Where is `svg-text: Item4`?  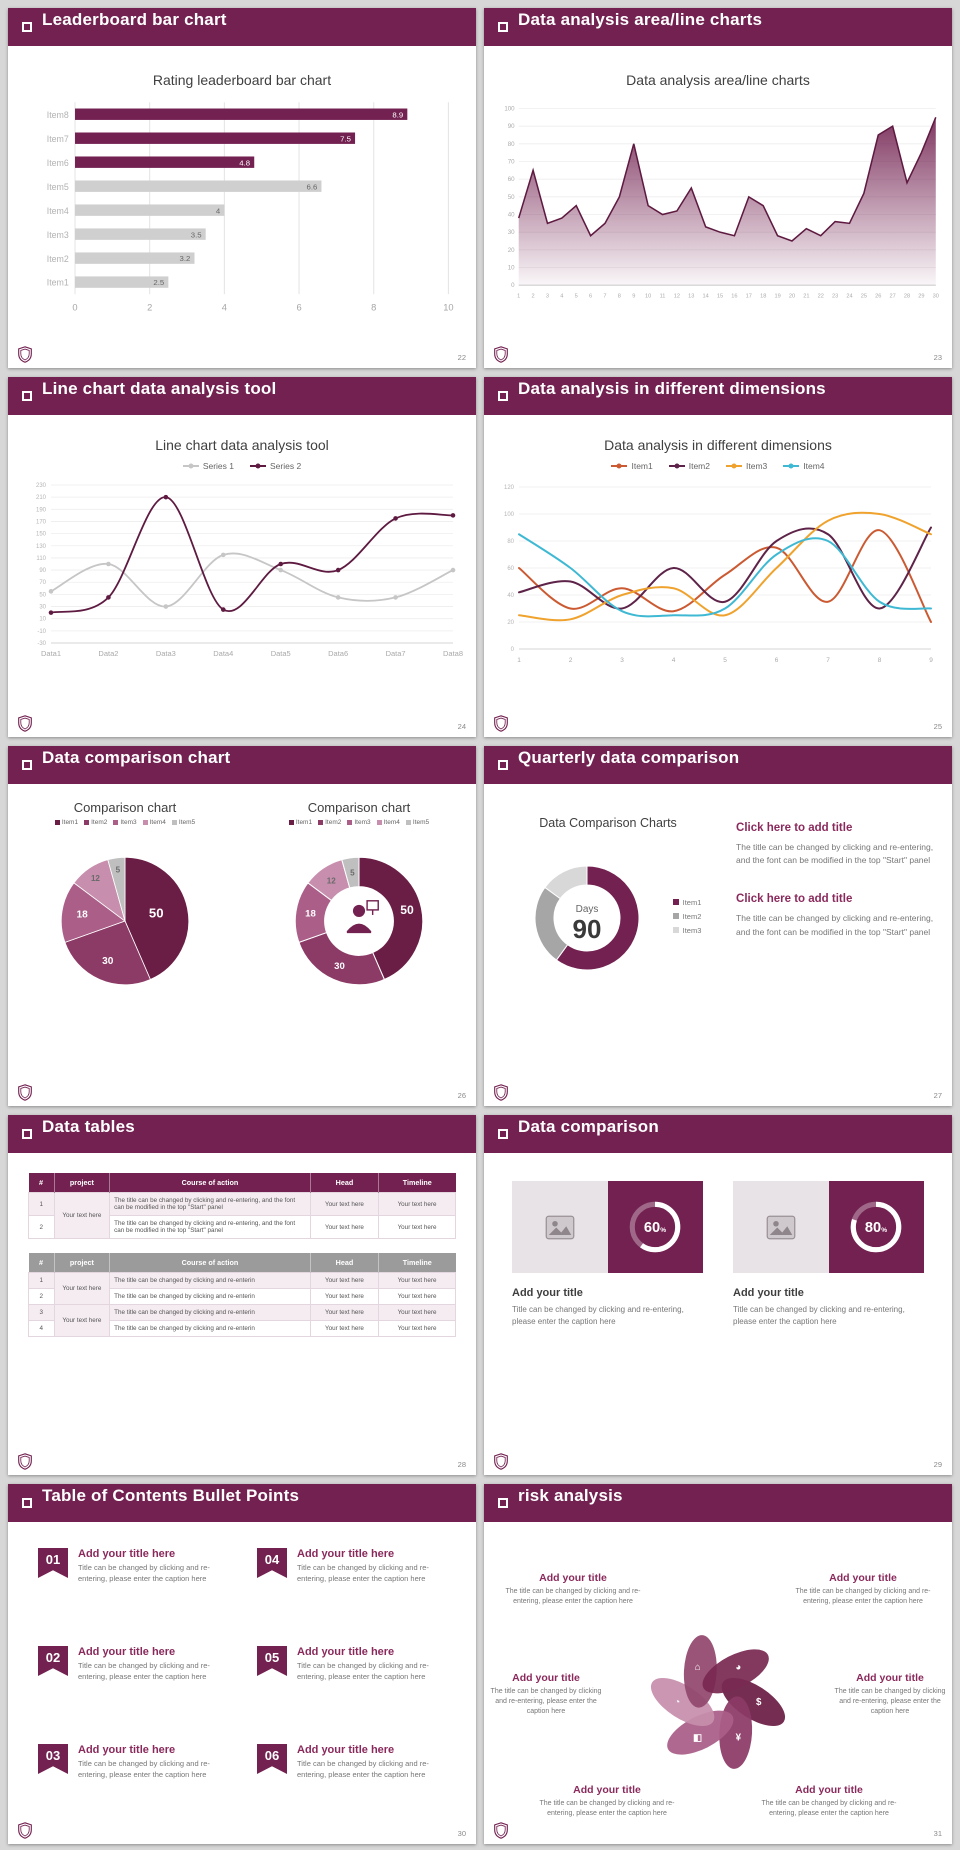
svg-text: Item4 is located at coordinates (58, 211).